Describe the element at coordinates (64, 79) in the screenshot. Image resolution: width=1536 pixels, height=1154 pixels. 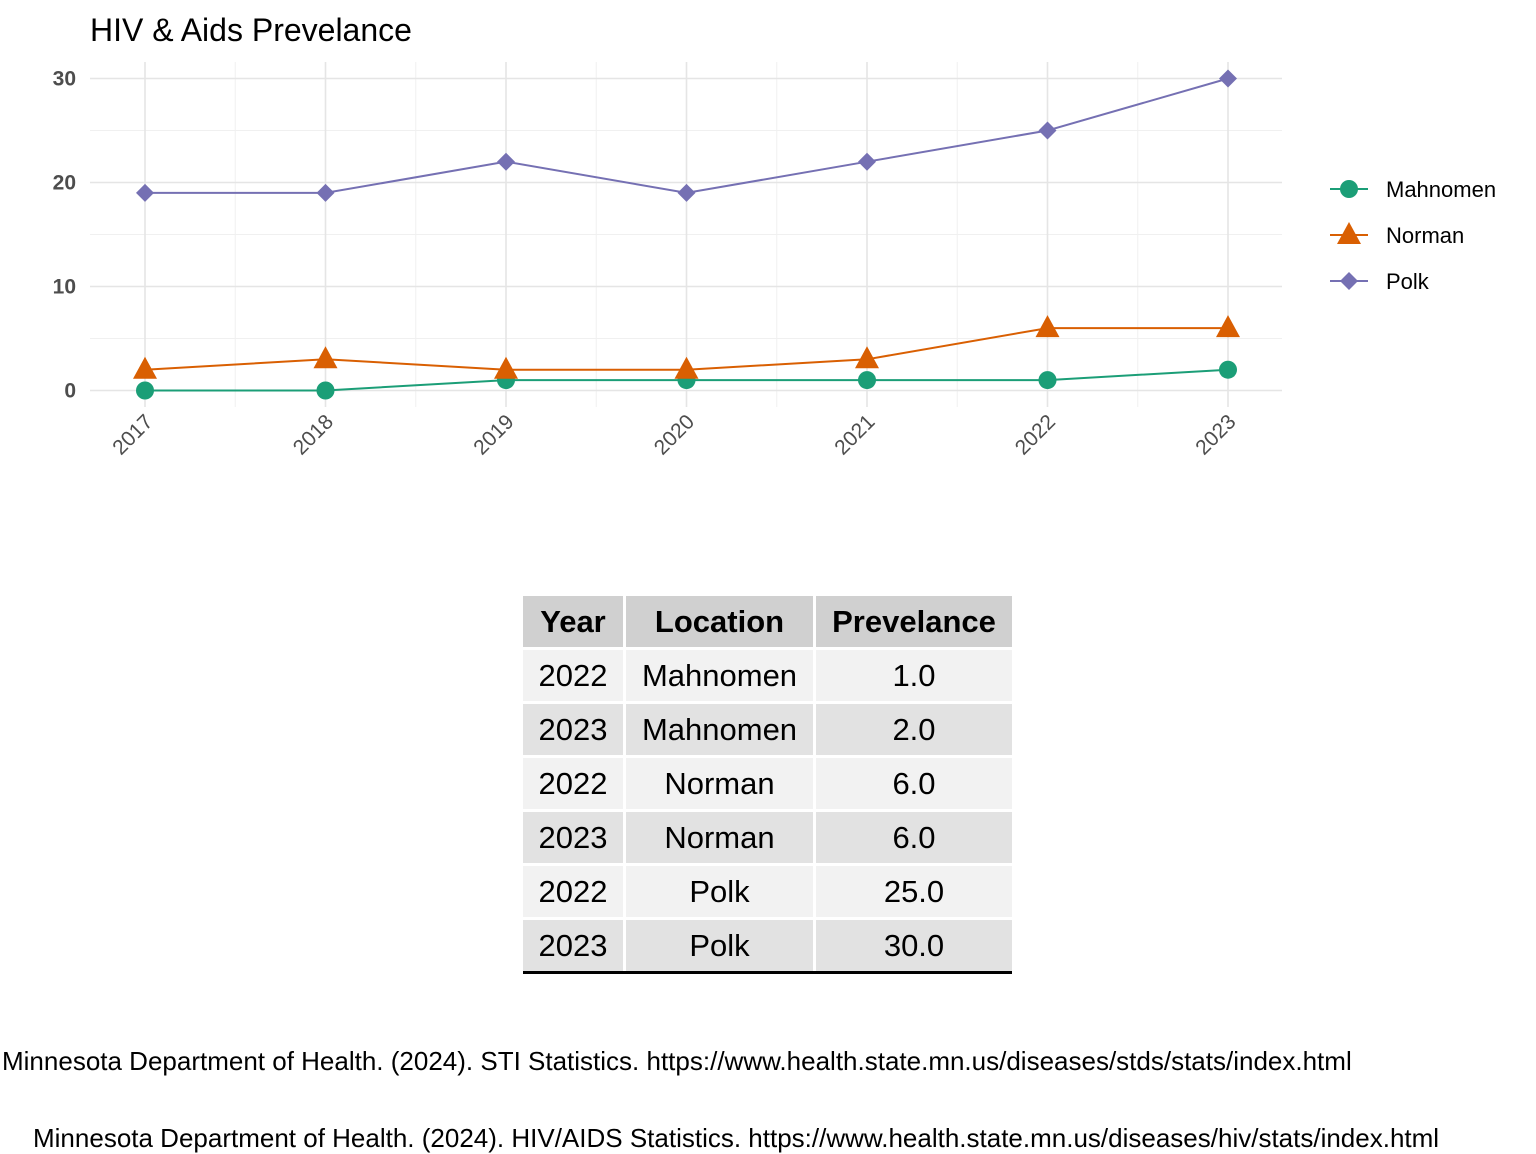
I see `y-tick-label: 30` at that location.